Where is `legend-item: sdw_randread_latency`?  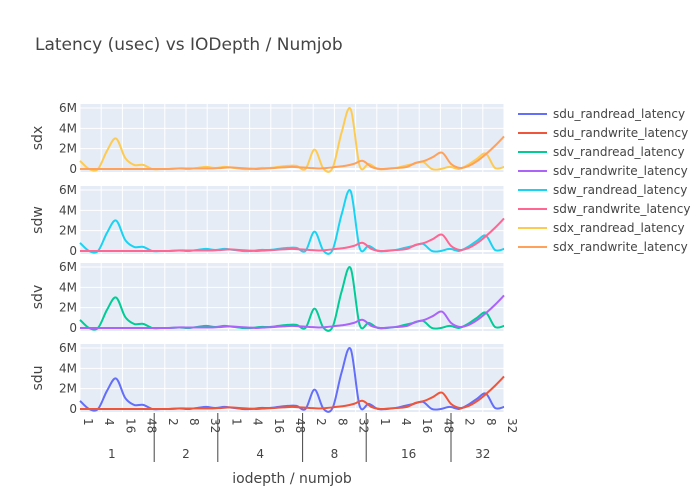
legend-item: sdw_randread_latency is located at coordinates (602, 190).